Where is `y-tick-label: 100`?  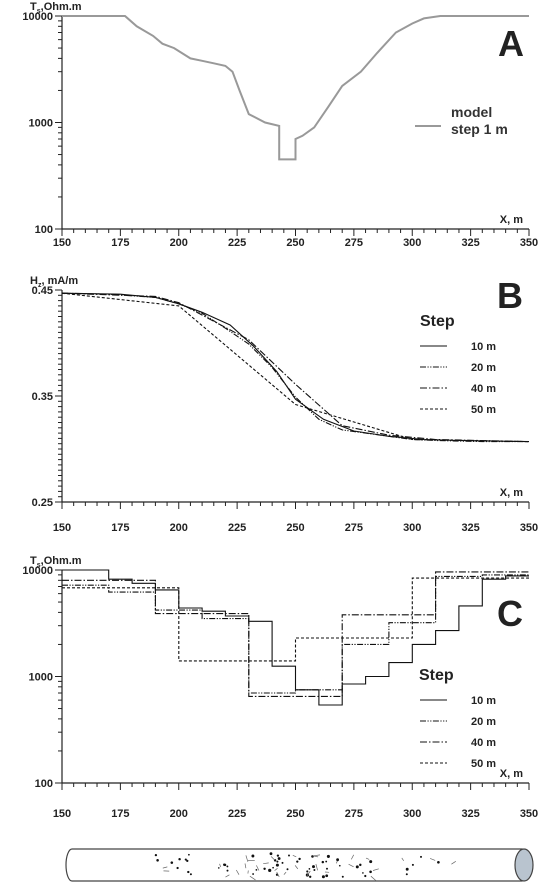 y-tick-label: 100 is located at coordinates (44, 784).